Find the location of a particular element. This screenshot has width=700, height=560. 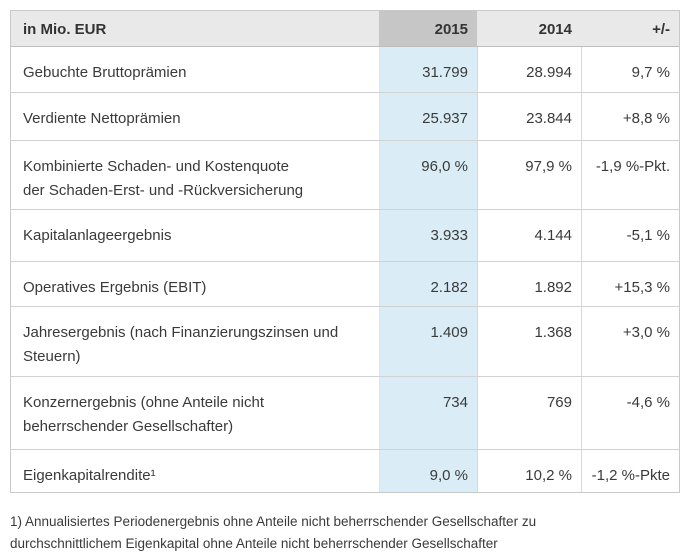

row-label-line: Konzernergebnis (ohne Anteile nicht is located at coordinates (143, 402).